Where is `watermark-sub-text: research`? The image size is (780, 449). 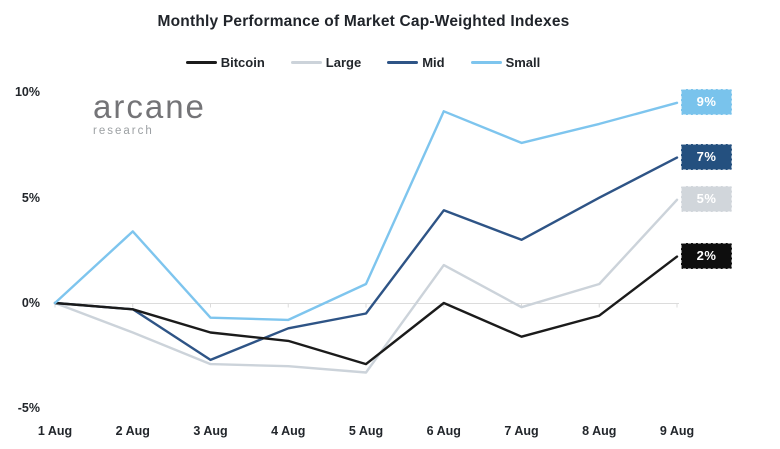 watermark-sub-text: research is located at coordinates (123, 131).